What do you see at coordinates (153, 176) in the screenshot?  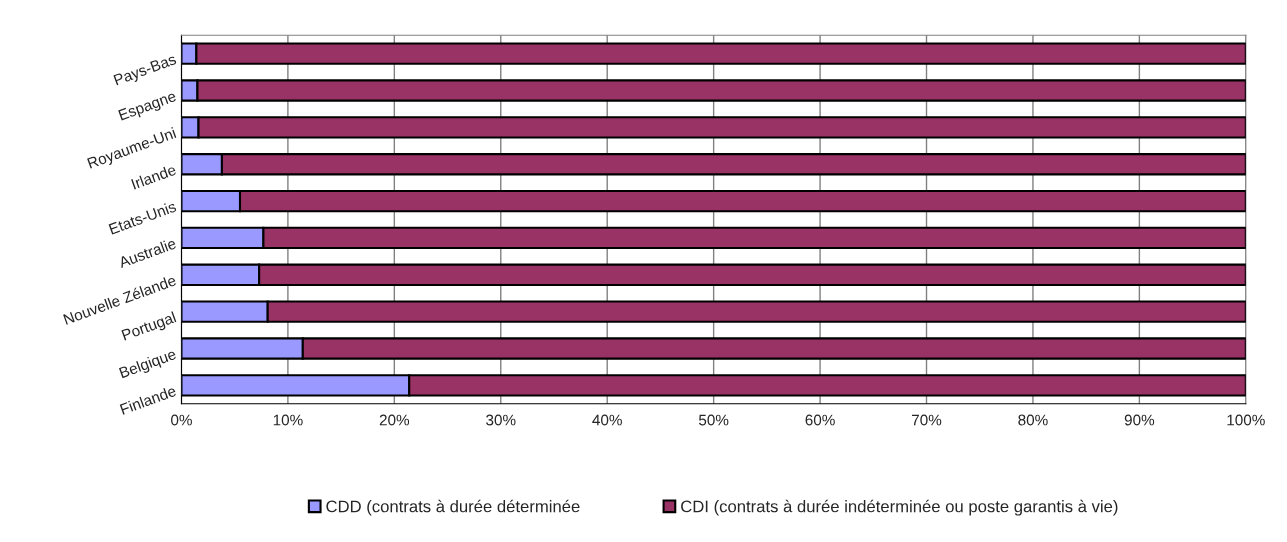 I see `y-tick-label: Irlande` at bounding box center [153, 176].